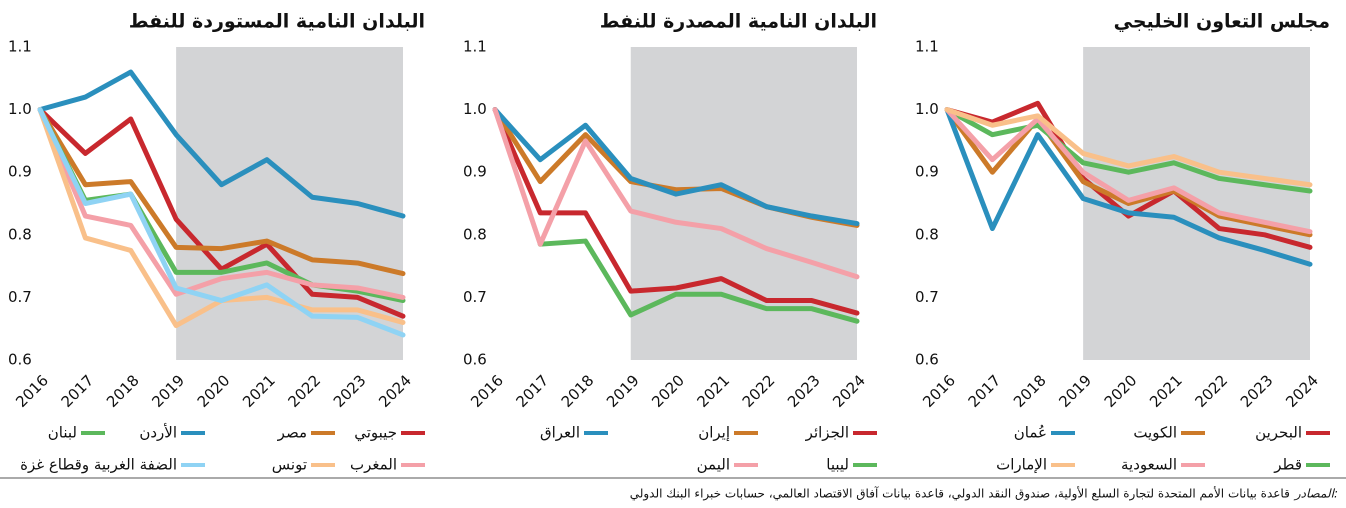 This screenshot has height=508, width=1346. What do you see at coordinates (1030, 433) in the screenshot?
I see `legend-label: عُمان` at bounding box center [1030, 433].